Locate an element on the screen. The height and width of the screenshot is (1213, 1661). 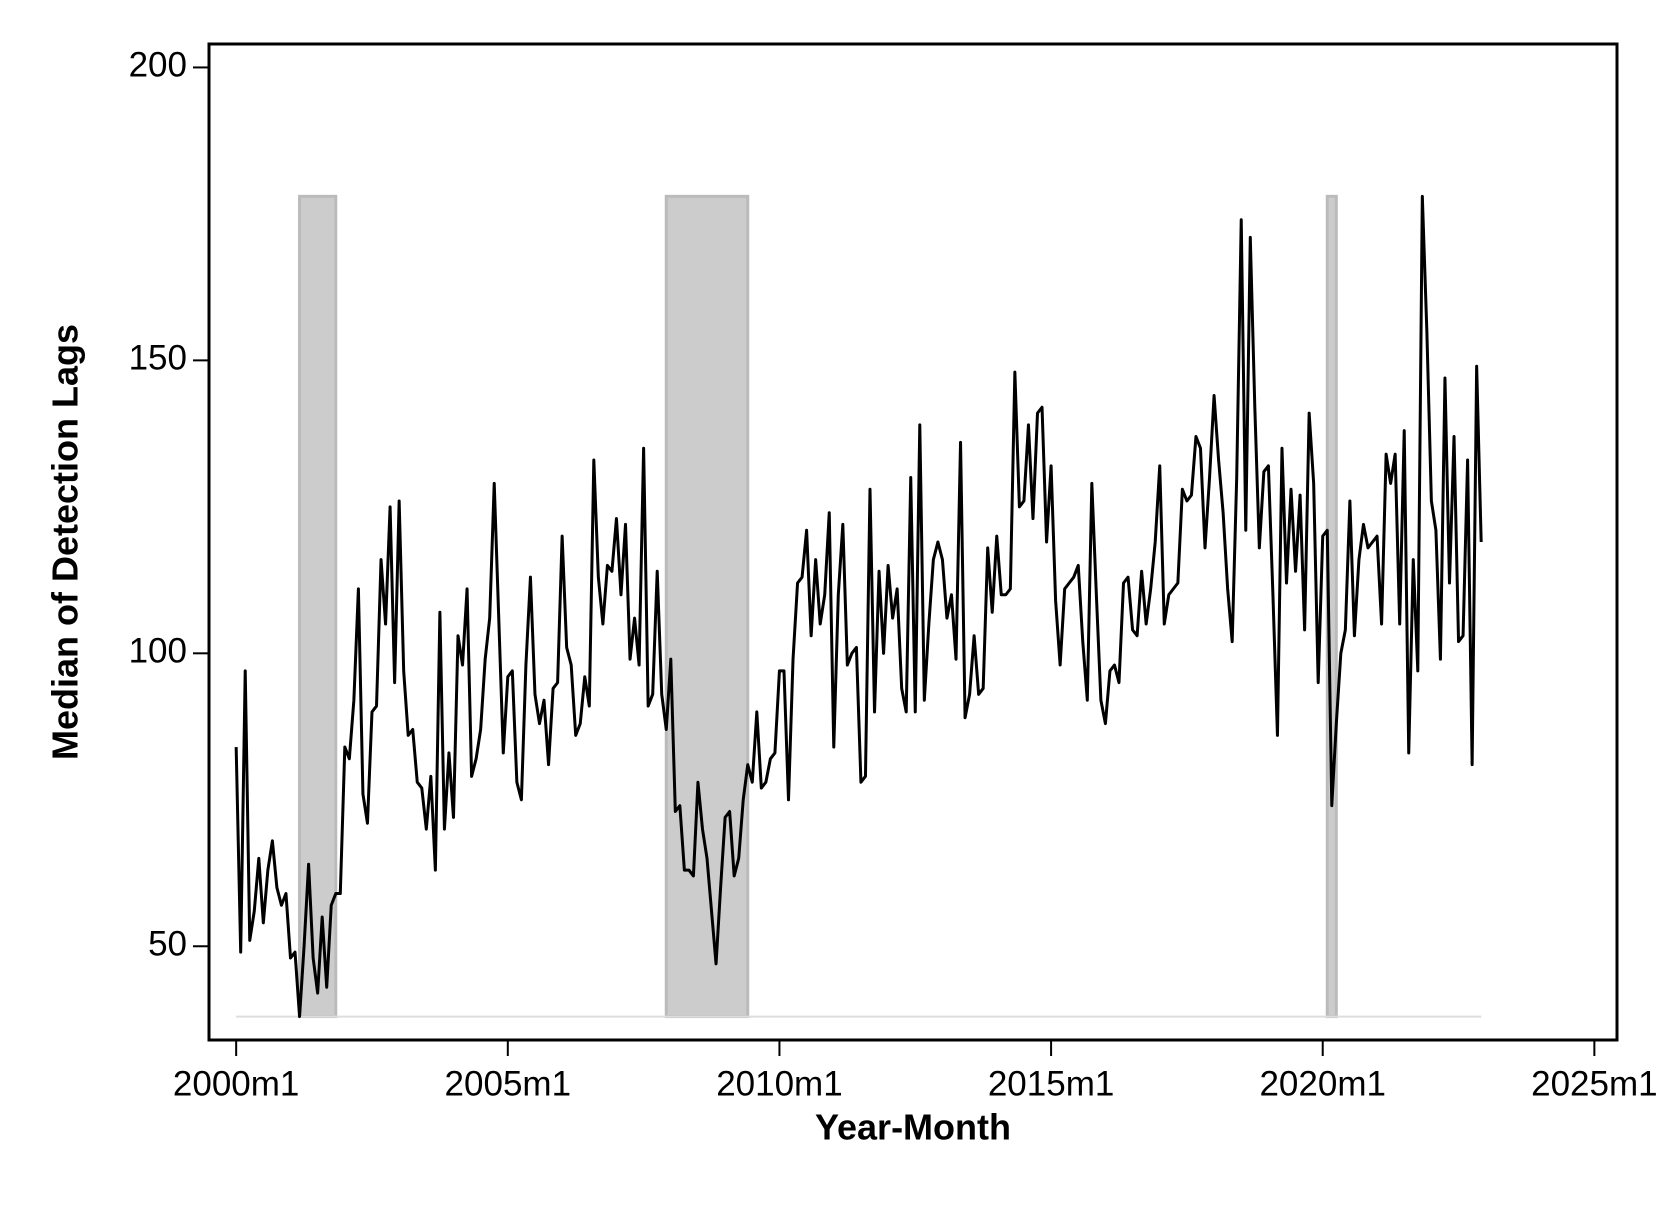
y-tick-label: 100 is located at coordinates (158, 651).